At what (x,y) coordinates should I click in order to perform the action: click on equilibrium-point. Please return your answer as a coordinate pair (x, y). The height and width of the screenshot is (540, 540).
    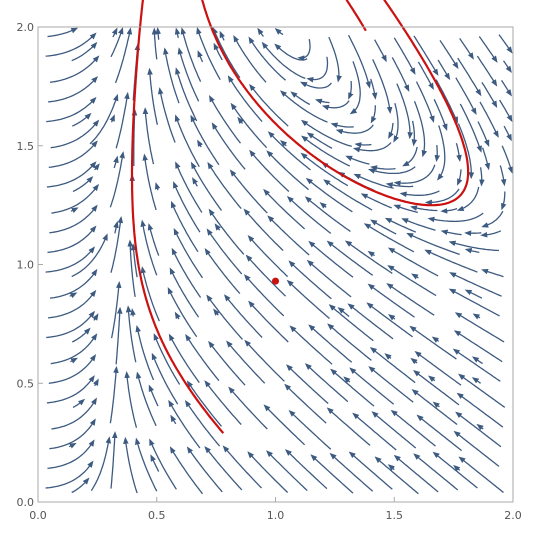
    Looking at the image, I should click on (275, 281).